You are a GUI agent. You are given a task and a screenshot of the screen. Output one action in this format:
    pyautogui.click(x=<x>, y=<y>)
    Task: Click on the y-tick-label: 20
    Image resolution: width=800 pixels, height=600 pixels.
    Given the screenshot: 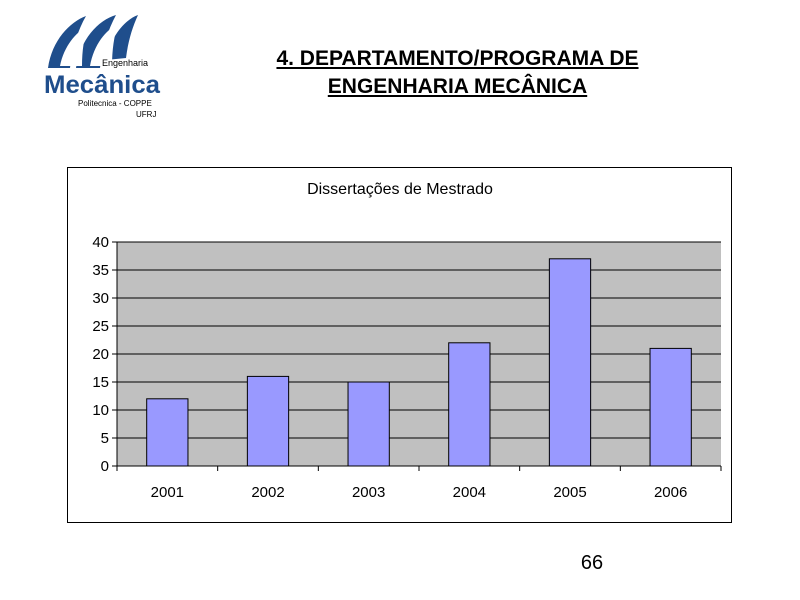 What is the action you would take?
    pyautogui.click(x=100, y=354)
    